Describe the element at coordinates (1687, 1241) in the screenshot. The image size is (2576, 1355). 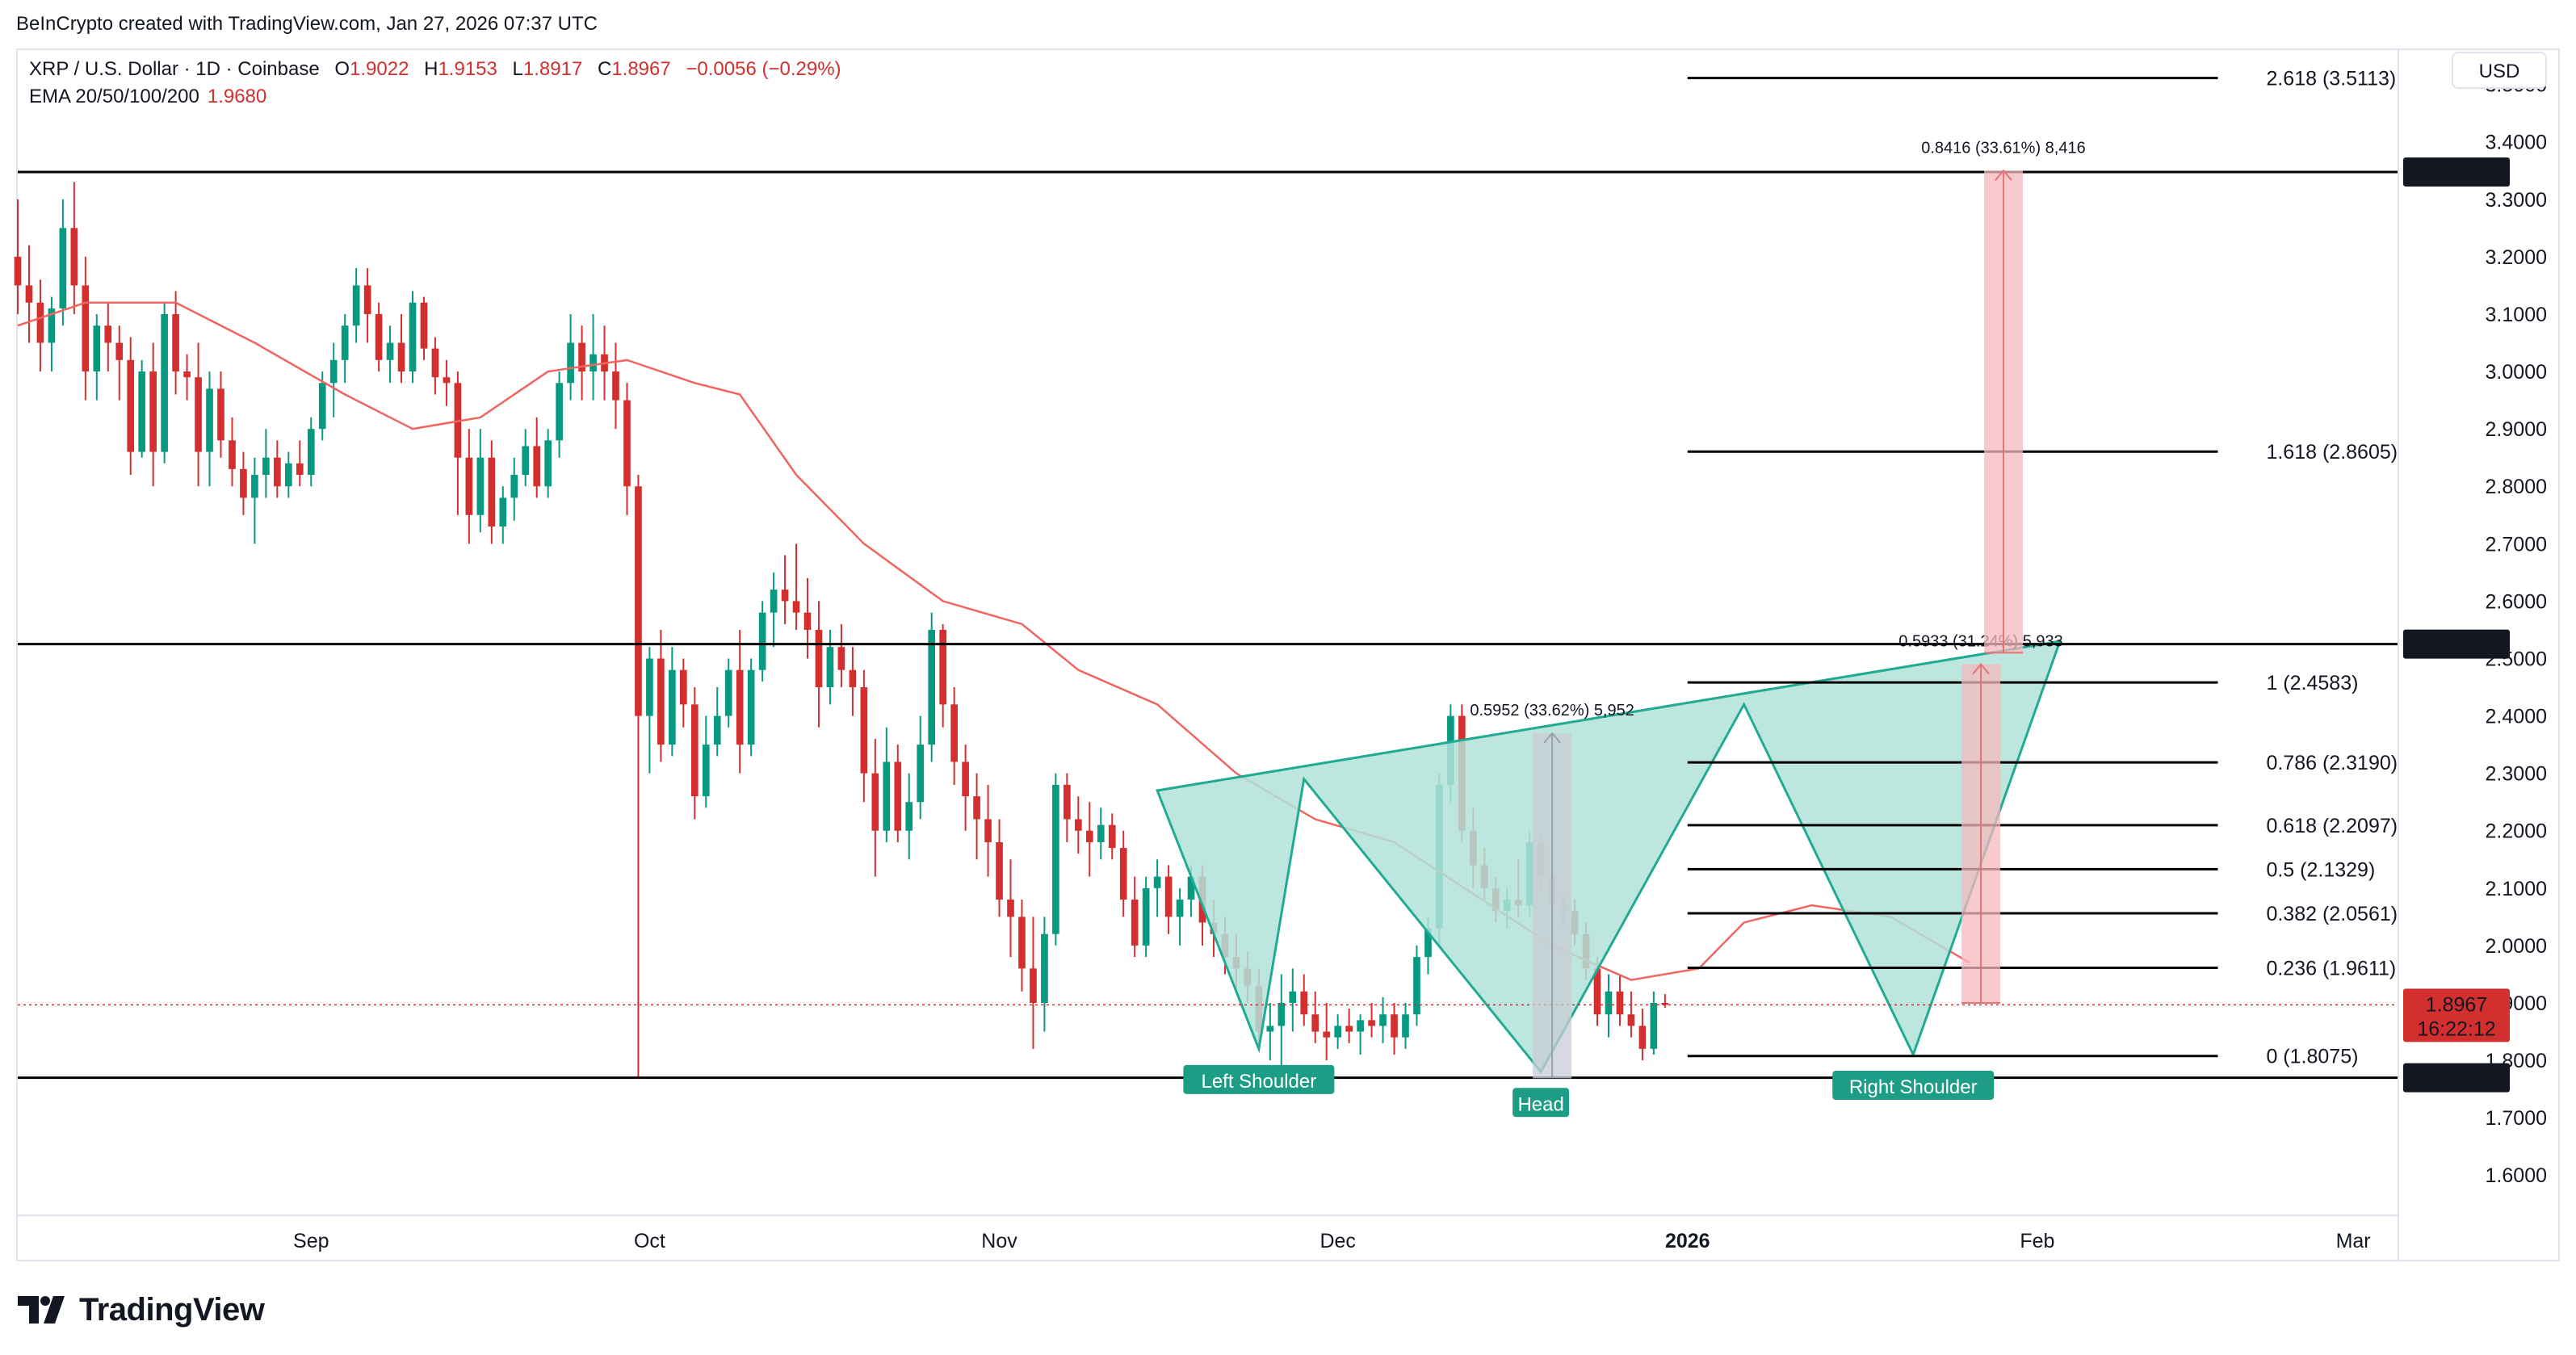
I see `time-tick-label: 2026` at that location.